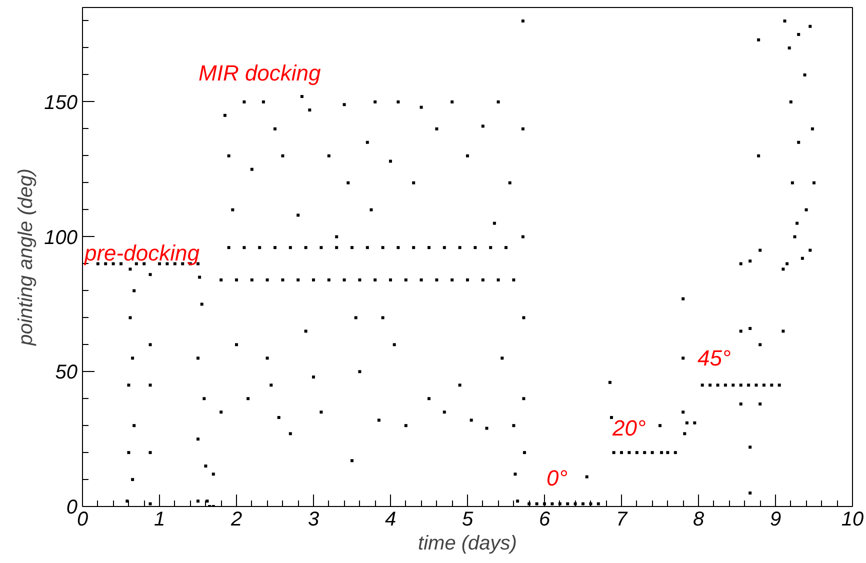 This screenshot has width=866, height=563. Describe the element at coordinates (544, 519) in the screenshot. I see `x-tick-label: 6` at that location.